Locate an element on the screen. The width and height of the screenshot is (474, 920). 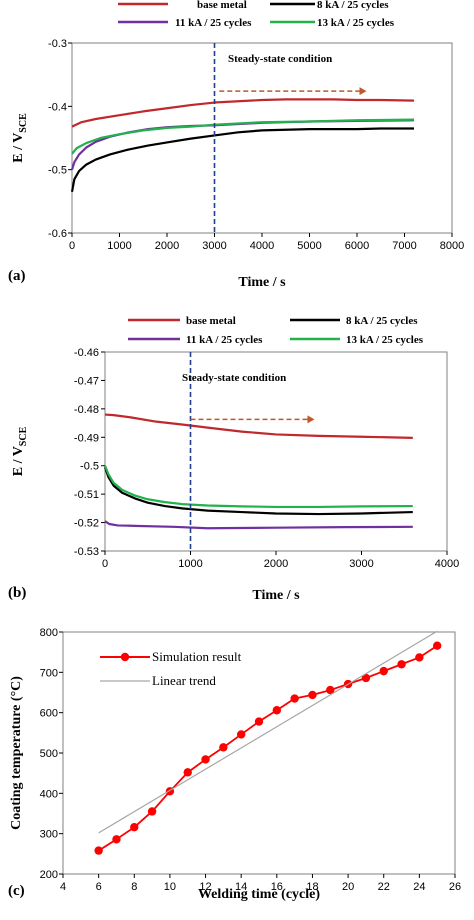
y-tick-label: -0.47 is located at coordinates (86, 381).